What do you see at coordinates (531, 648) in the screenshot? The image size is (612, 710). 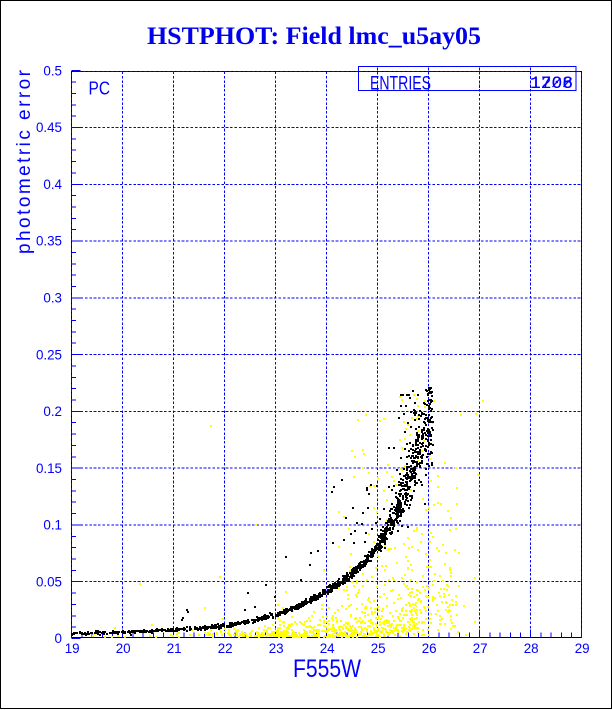 I see `svg-text: 28` at bounding box center [531, 648].